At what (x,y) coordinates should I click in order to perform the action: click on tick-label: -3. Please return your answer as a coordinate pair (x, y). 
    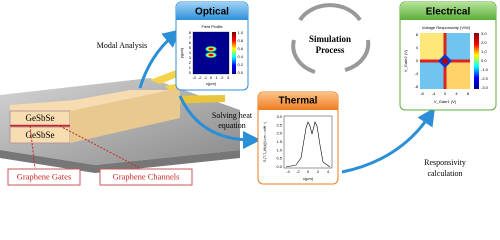
    Looking at the image, I should click on (194, 77).